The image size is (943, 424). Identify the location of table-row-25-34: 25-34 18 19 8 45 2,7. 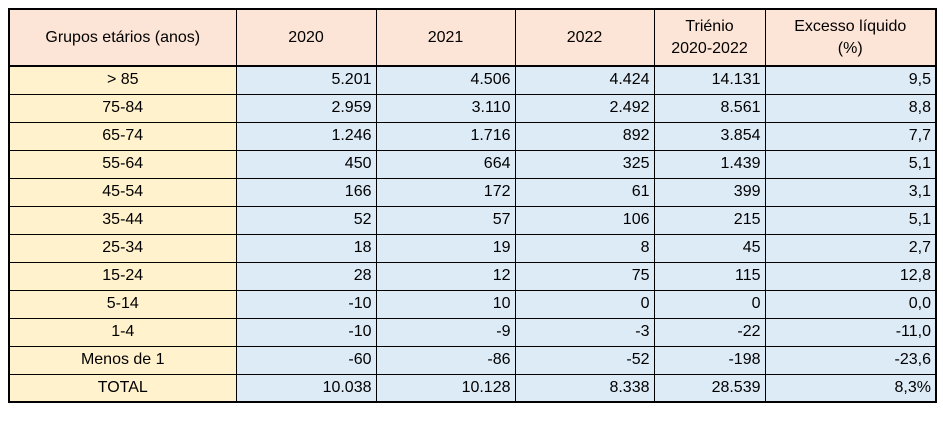
(472, 248).